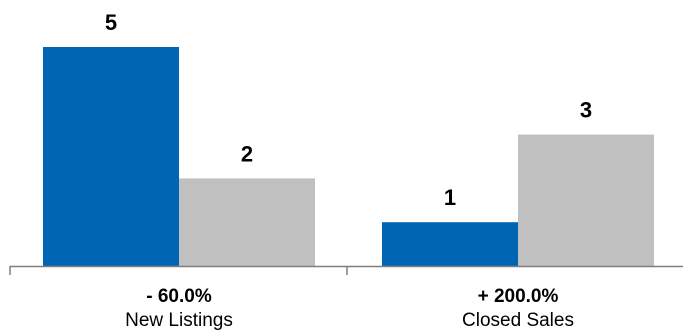 This screenshot has height=333, width=683. Describe the element at coordinates (179, 296) in the screenshot. I see `category-change-label: - 60.0%` at that location.